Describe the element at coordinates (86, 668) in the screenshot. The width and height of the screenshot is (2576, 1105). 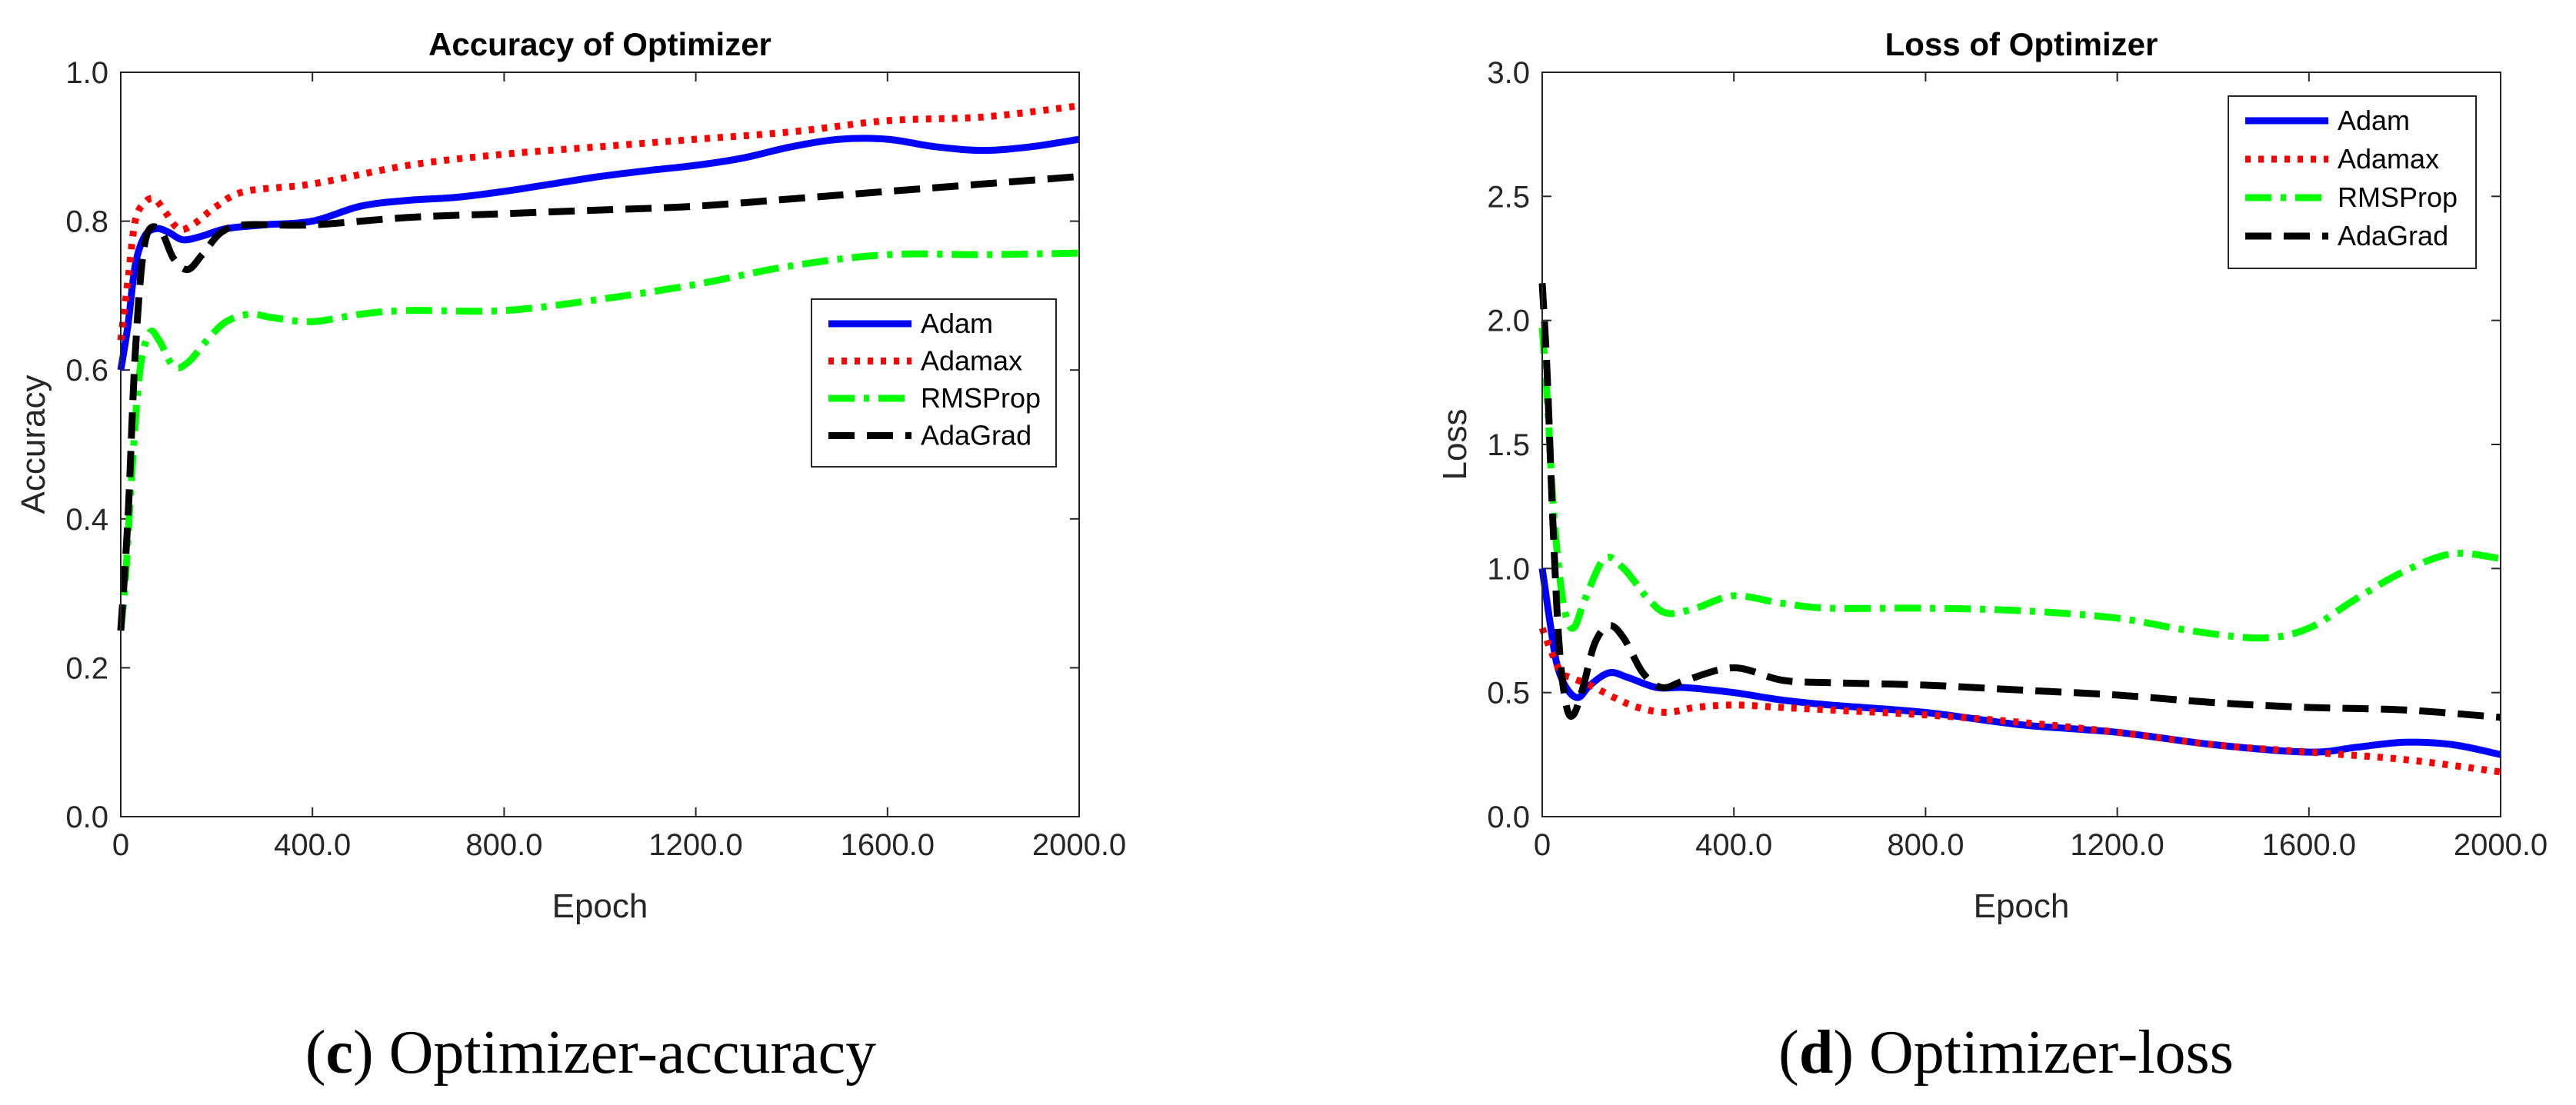
I see `y-tick-label: 0.2` at that location.